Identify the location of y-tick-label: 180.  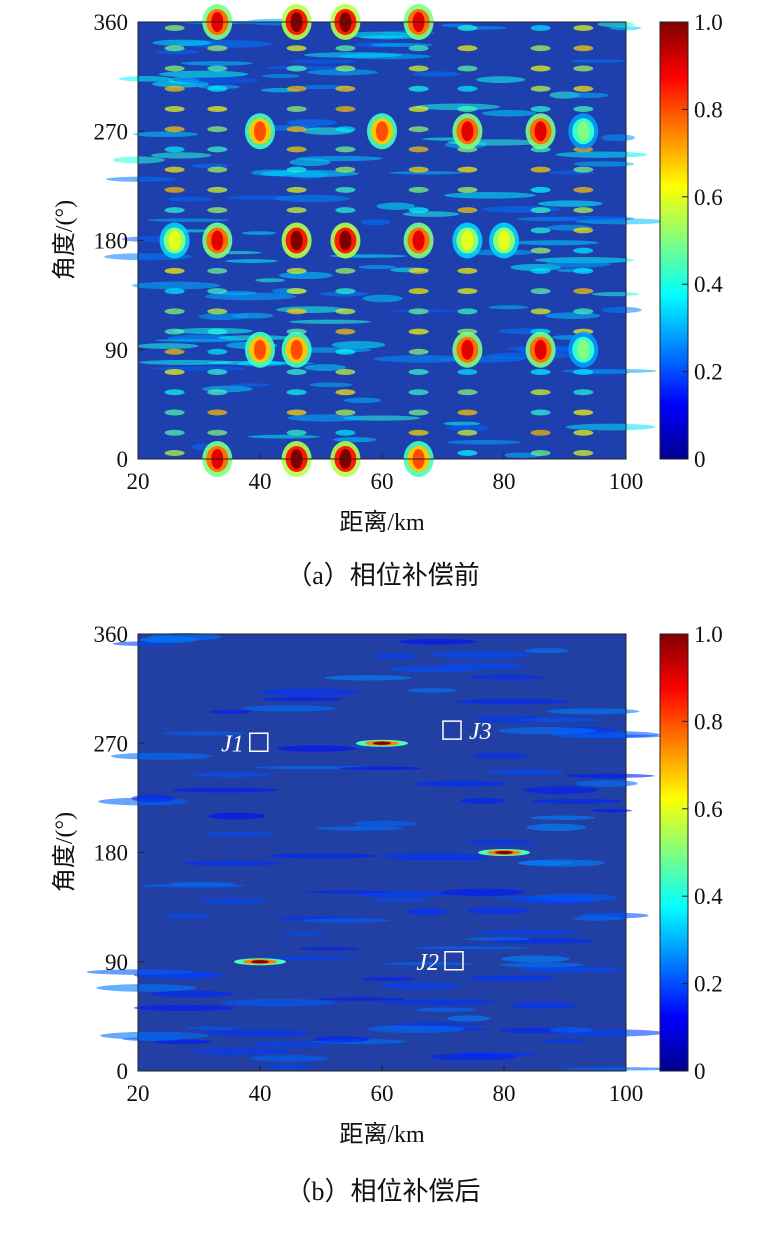
(111, 853).